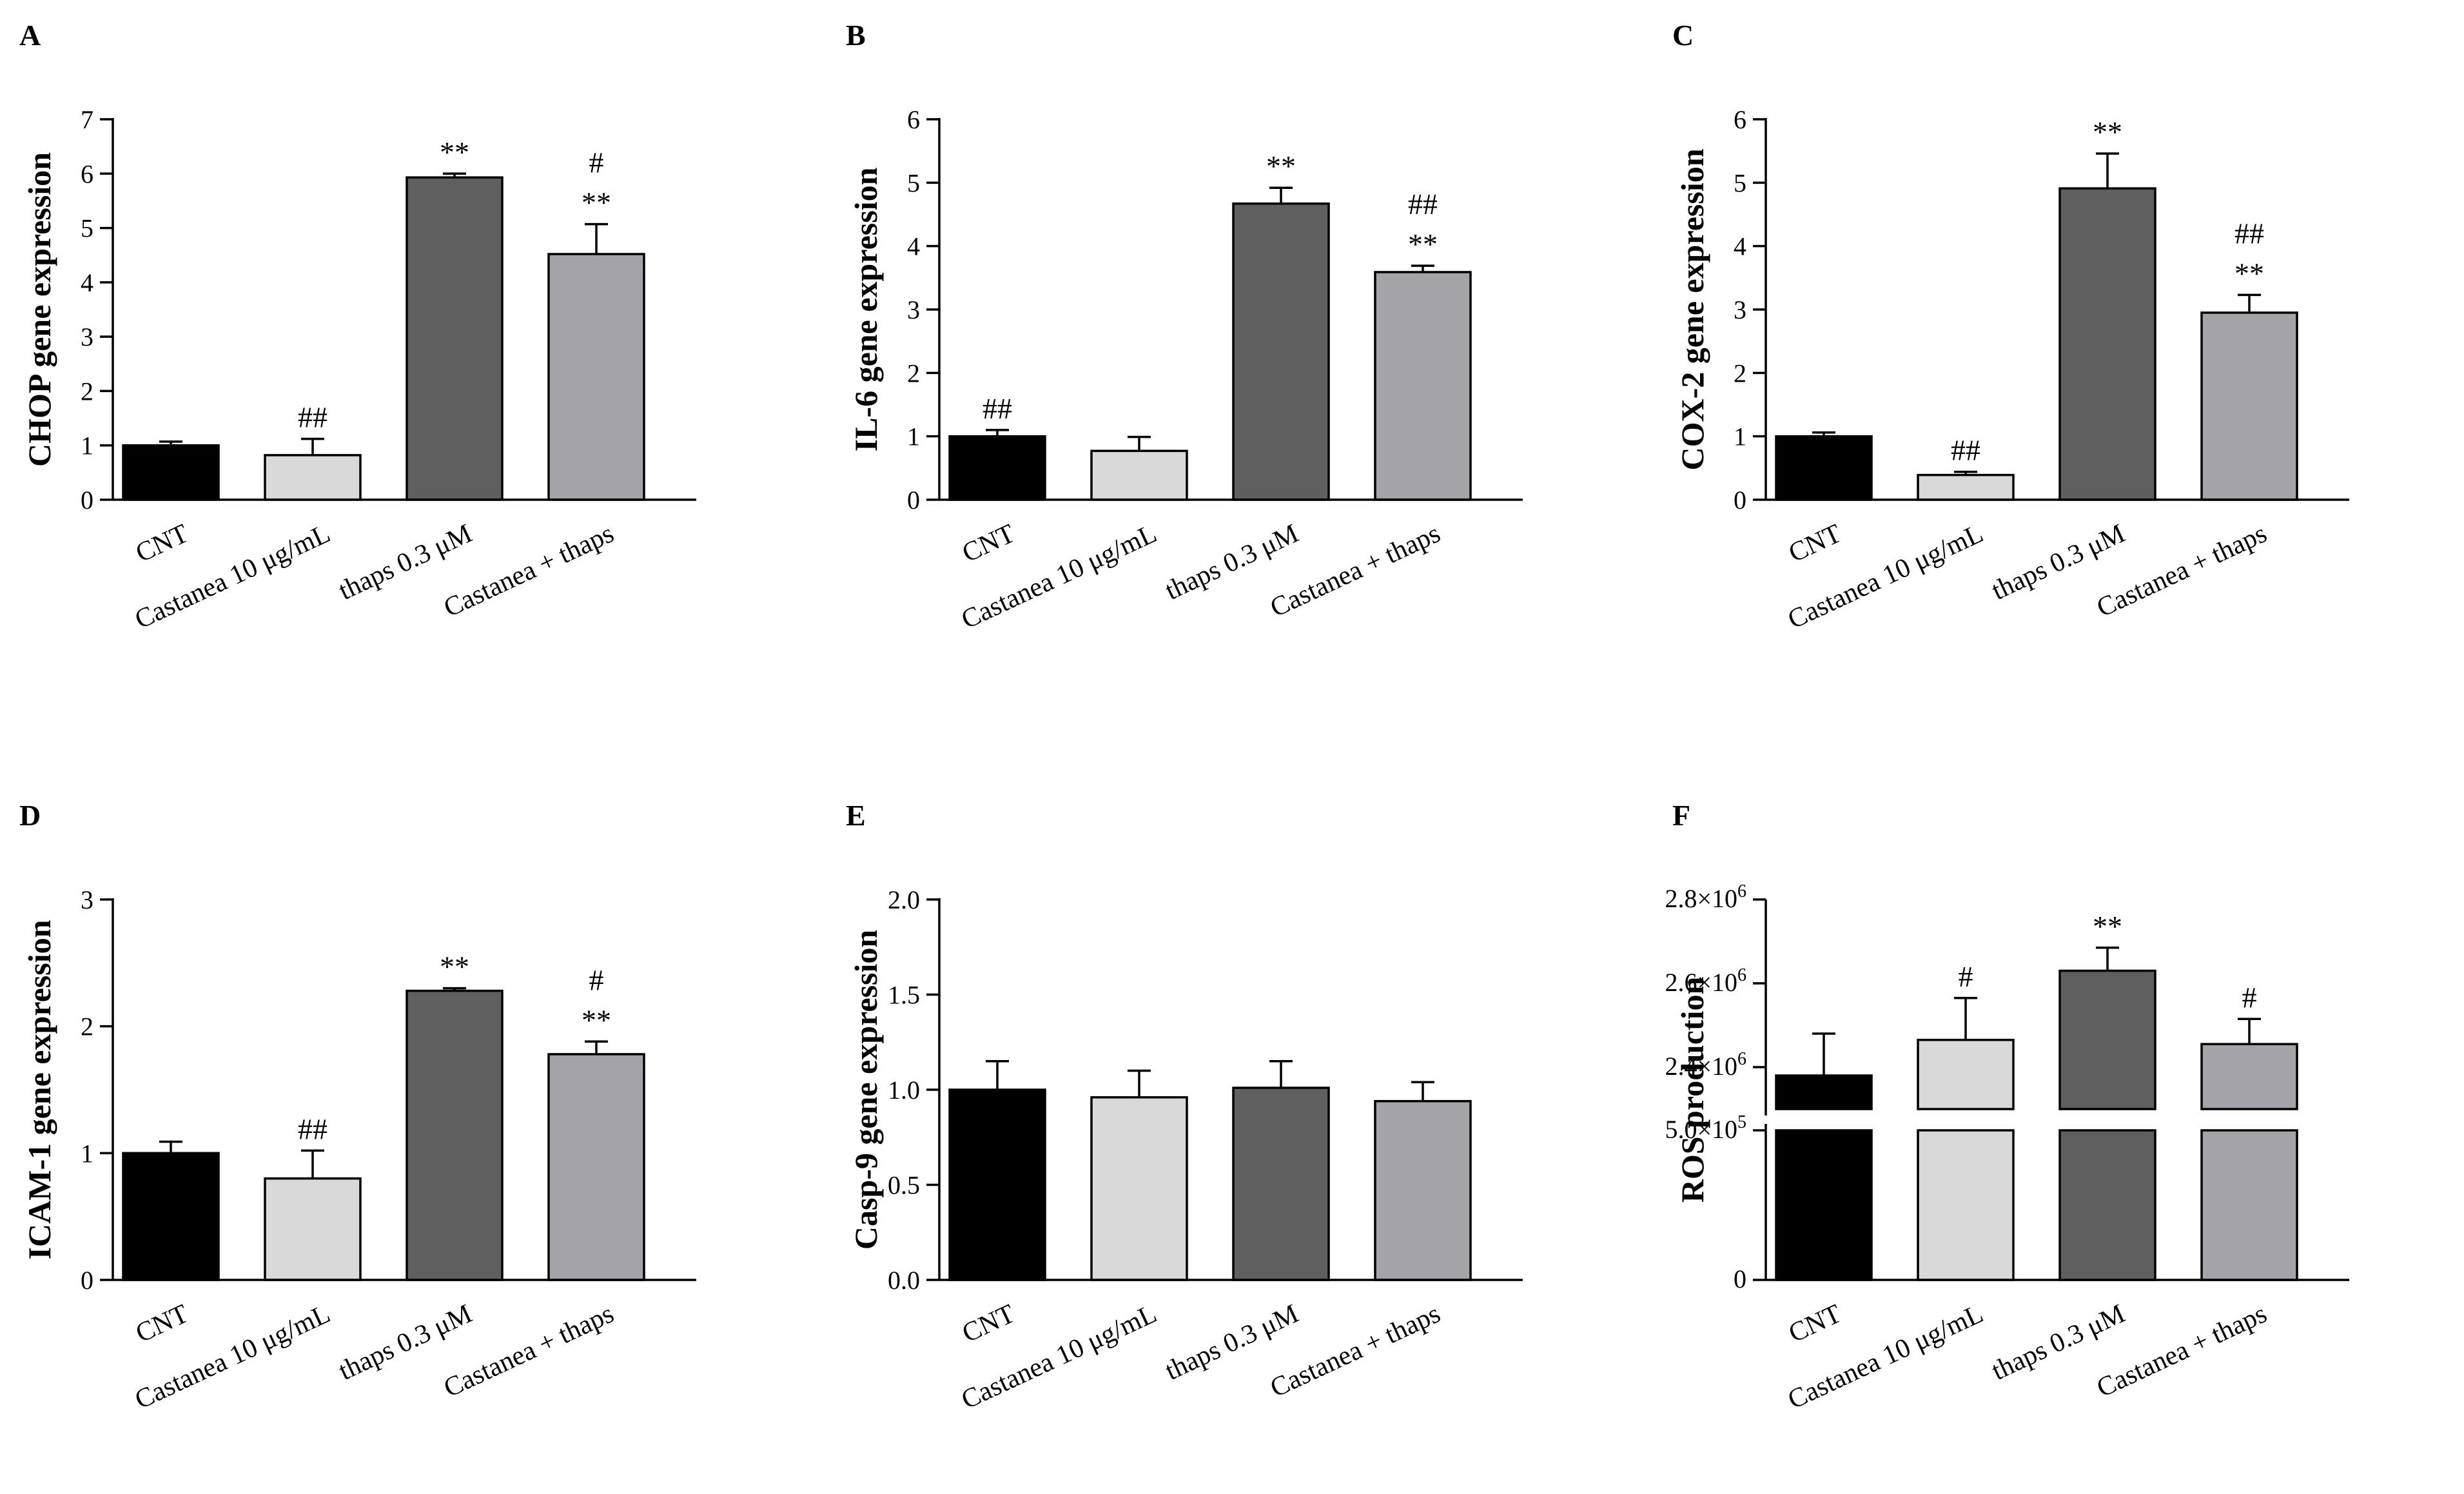  What do you see at coordinates (87, 119) in the screenshot?
I see `y-tick-label: 7` at bounding box center [87, 119].